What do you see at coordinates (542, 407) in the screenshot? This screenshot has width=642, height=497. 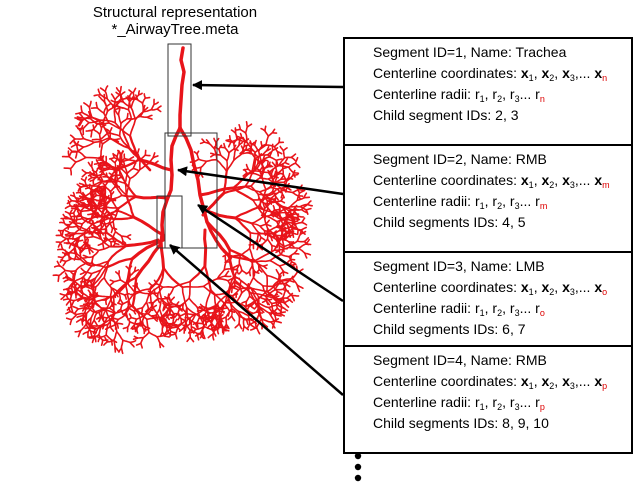 I see `radius-sub-last: p` at bounding box center [542, 407].